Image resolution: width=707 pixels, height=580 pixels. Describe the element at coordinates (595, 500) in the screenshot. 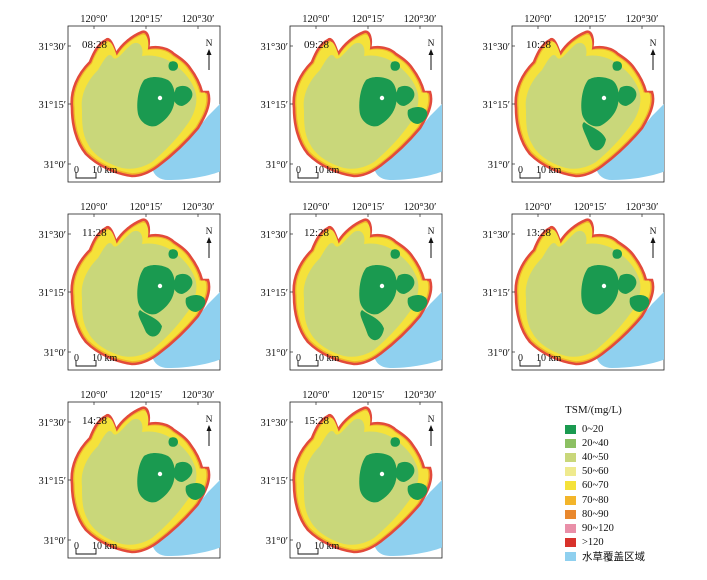

I see `legend-label: 70~80` at that location.